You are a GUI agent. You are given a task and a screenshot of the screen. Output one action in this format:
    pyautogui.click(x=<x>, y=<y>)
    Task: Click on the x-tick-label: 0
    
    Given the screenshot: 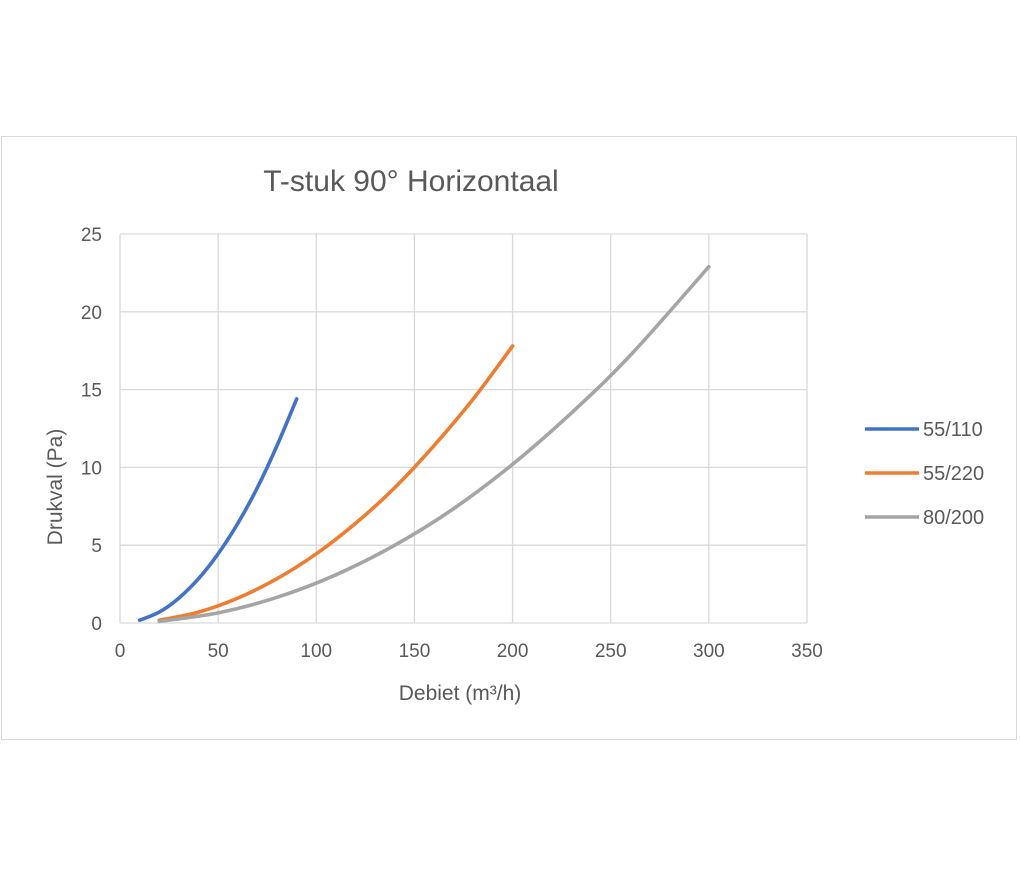 What is the action you would take?
    pyautogui.click(x=120, y=651)
    